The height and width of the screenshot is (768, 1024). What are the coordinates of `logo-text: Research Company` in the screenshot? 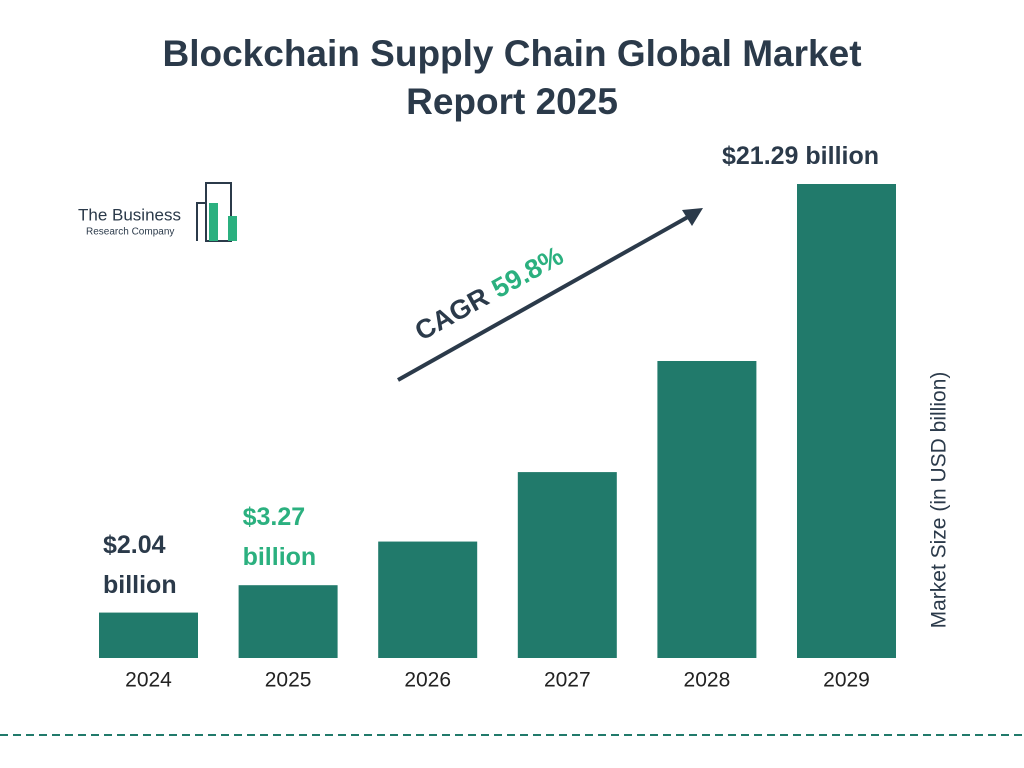 It's located at (130, 232).